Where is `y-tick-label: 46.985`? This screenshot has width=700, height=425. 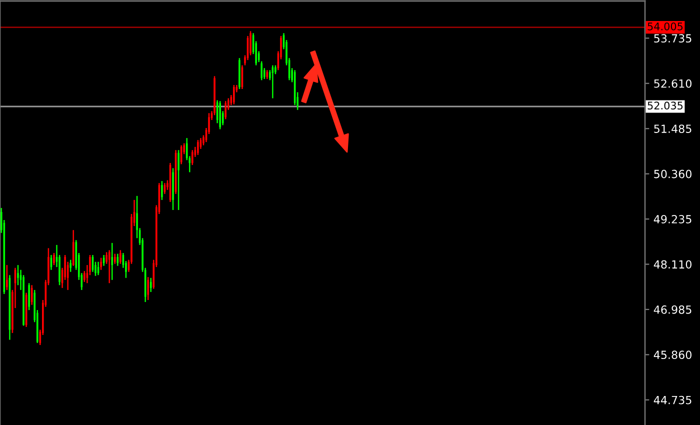
y-tick-label: 46.985 is located at coordinates (673, 309).